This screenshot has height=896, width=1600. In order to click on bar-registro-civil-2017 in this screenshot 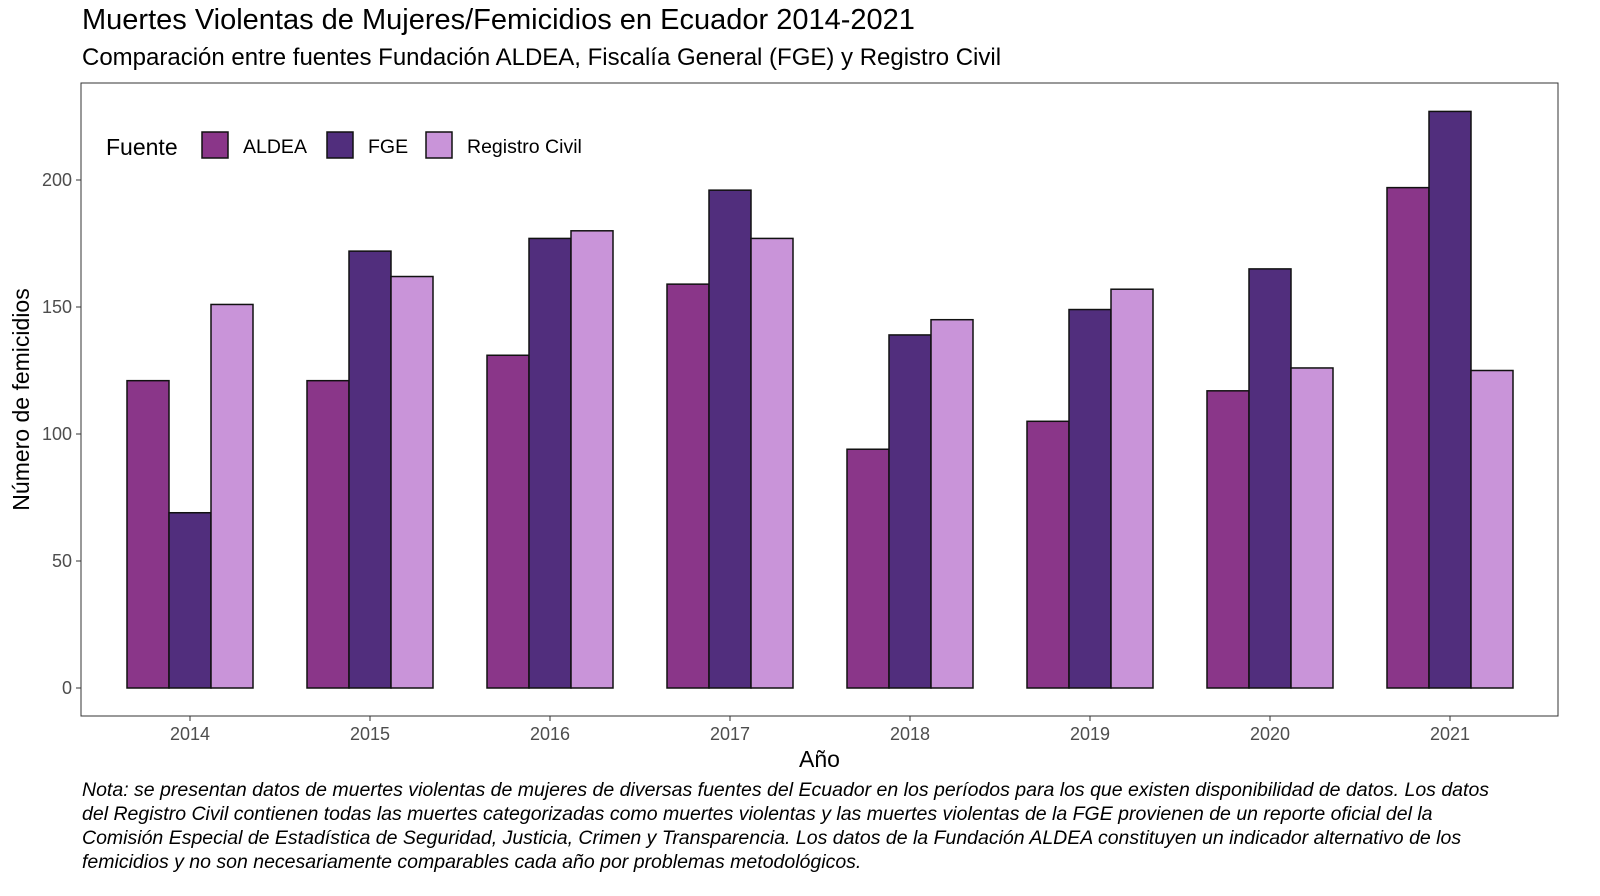, I will do `click(772, 463)`.